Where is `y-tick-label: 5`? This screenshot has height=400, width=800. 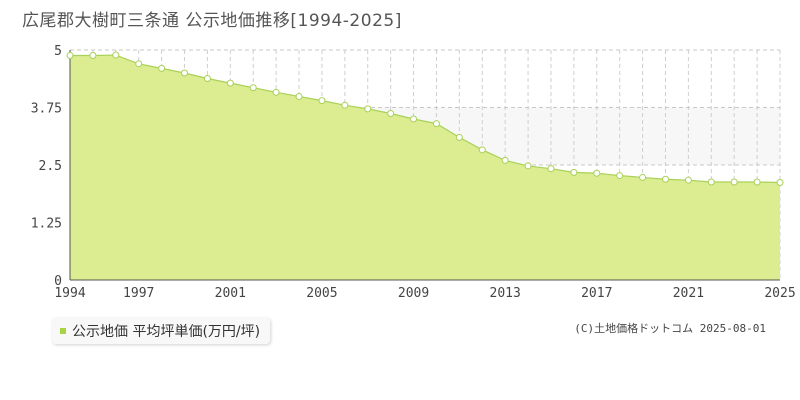
y-tick-label: 5 is located at coordinates (58, 51).